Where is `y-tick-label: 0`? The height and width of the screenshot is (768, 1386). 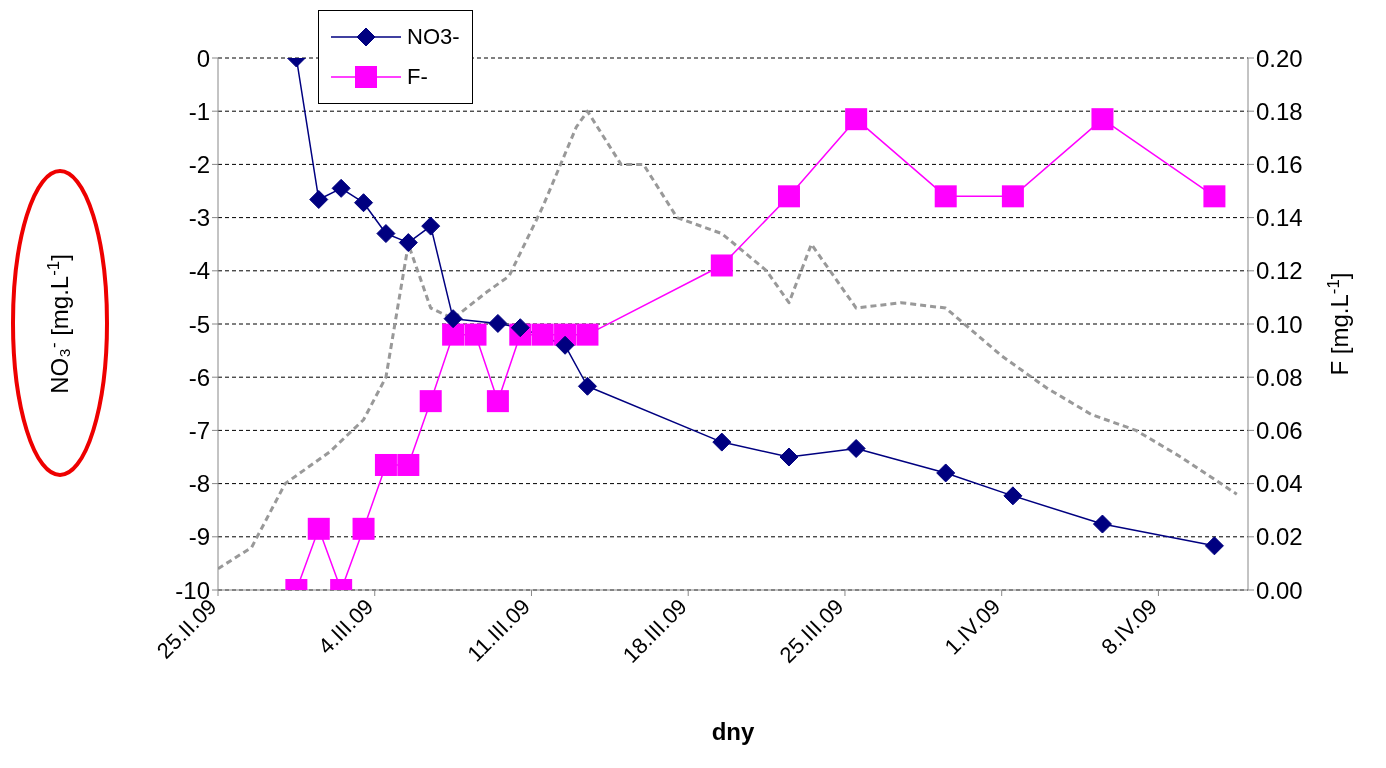
y-tick-label: 0 is located at coordinates (203, 58).